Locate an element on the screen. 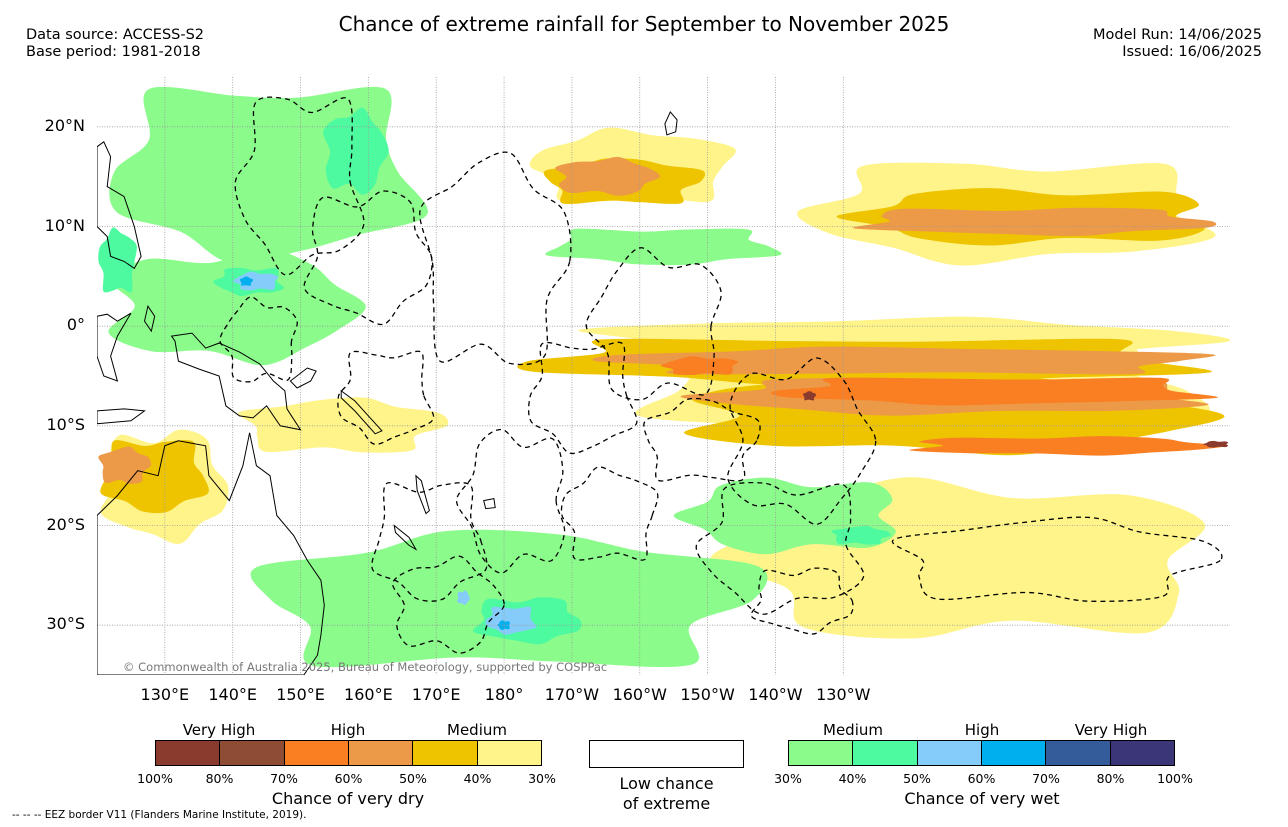  wet-category-very-high: Very High is located at coordinates (1111, 730).